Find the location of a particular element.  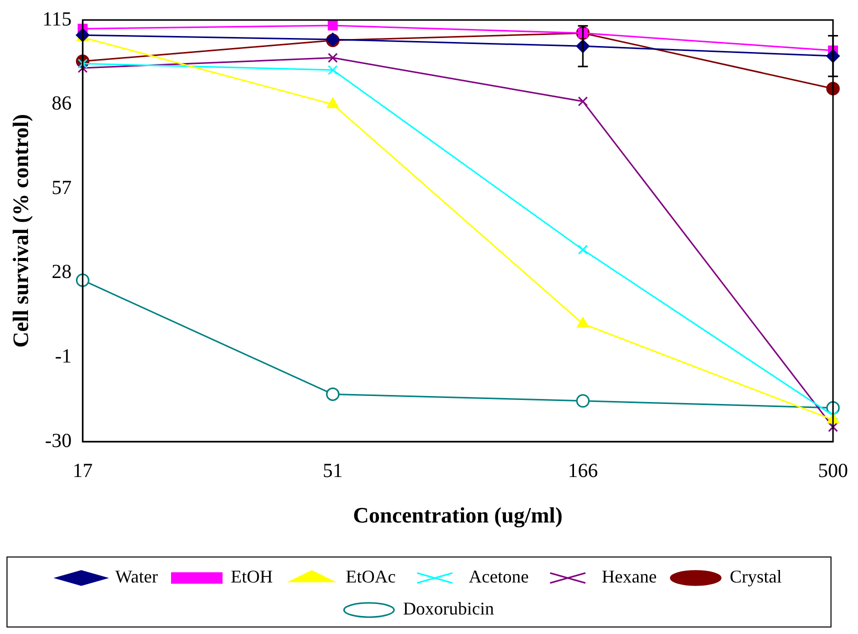

x-axis-title: Concentration (ug/ml) is located at coordinates (458, 515).